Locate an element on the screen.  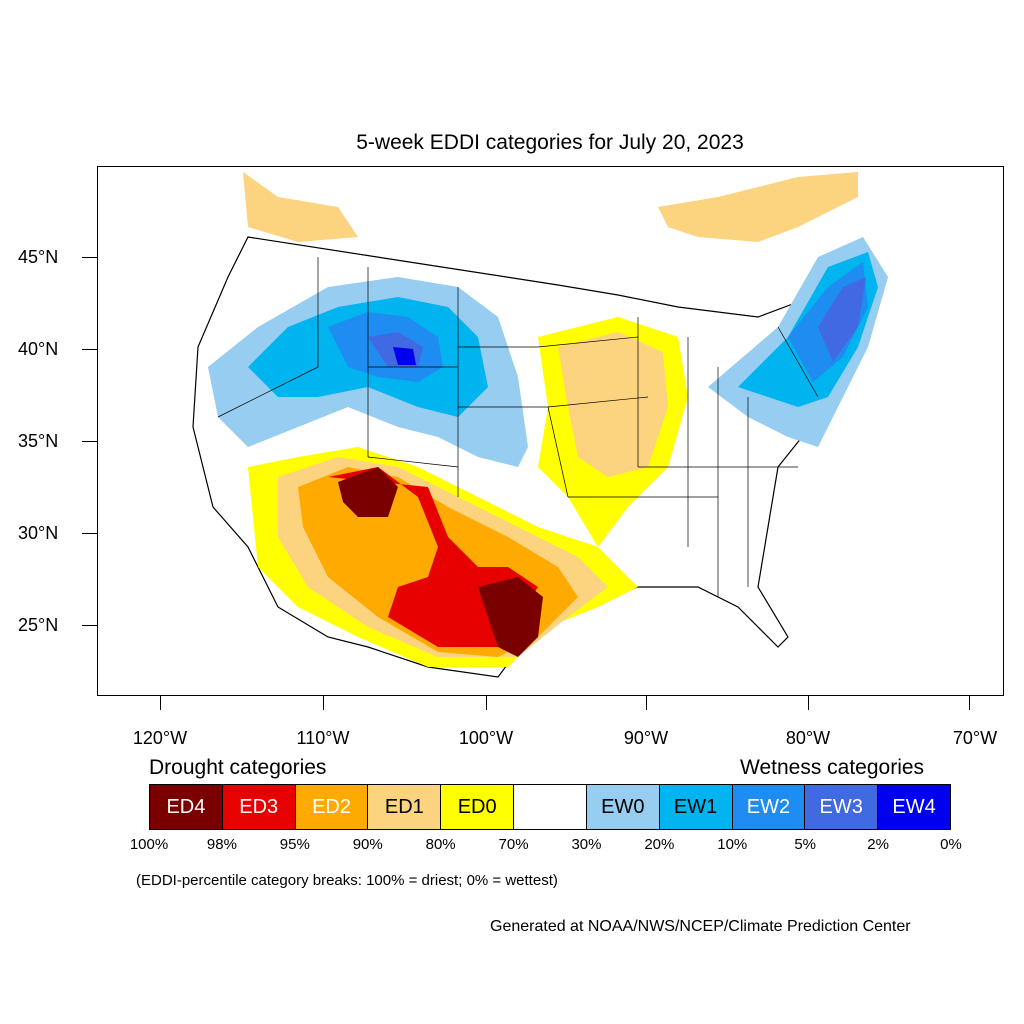
percentile-label: 0% is located at coordinates (951, 844).